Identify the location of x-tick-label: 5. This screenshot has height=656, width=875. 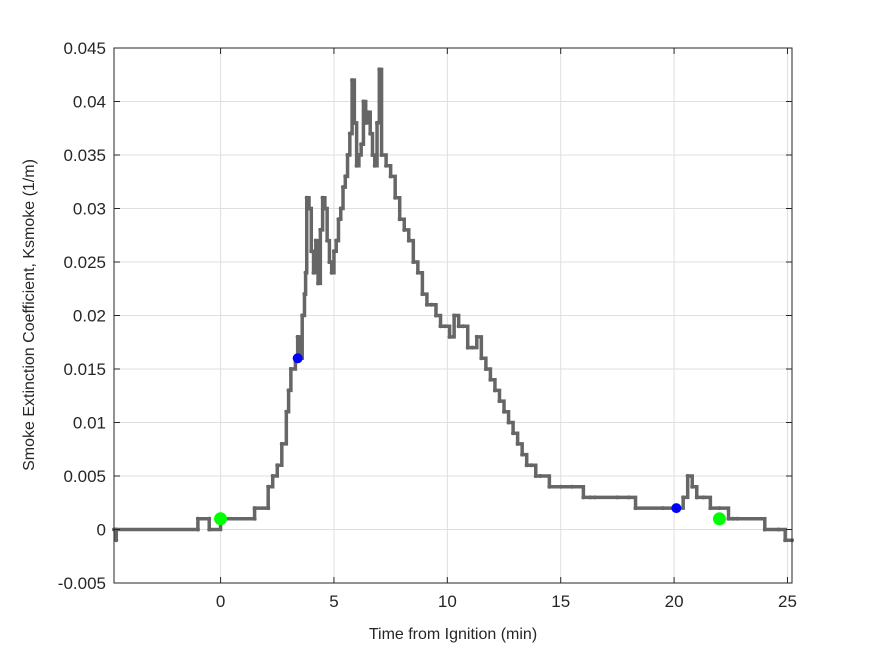
(333, 601).